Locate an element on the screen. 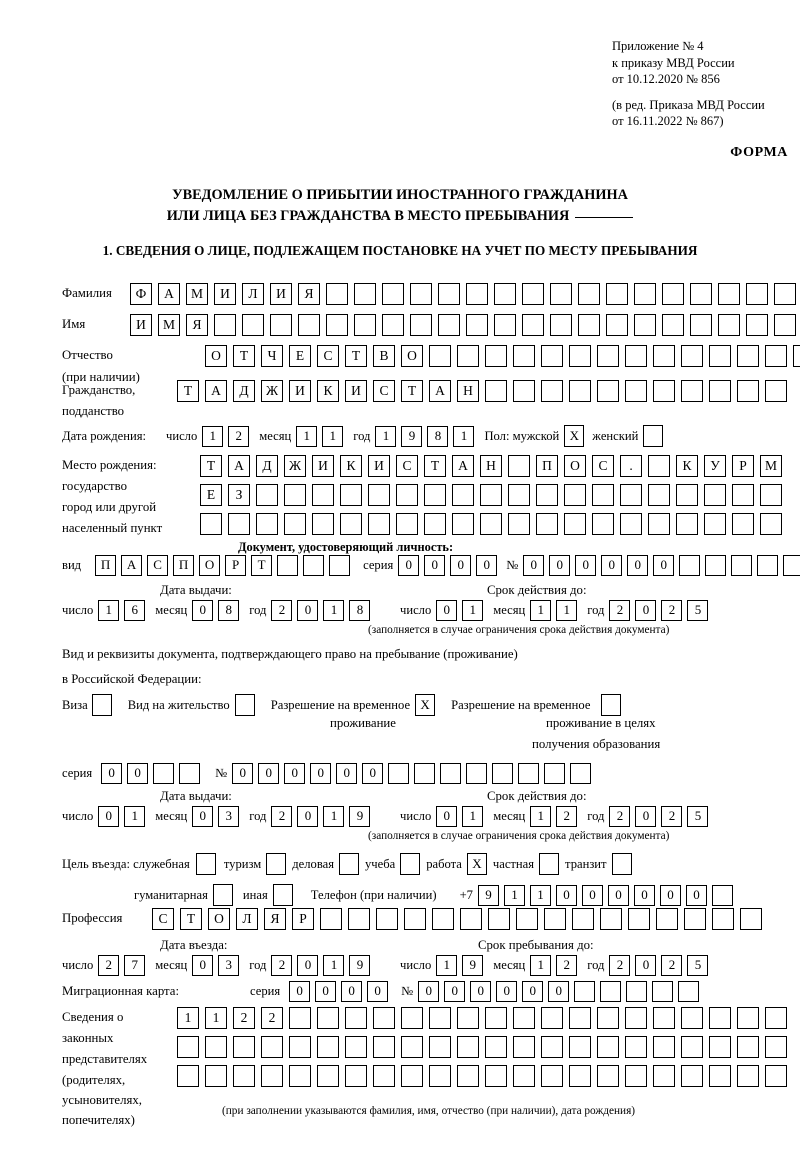 This screenshot has width=800, height=1163. entry-year-cell-4: 9 is located at coordinates (360, 965).